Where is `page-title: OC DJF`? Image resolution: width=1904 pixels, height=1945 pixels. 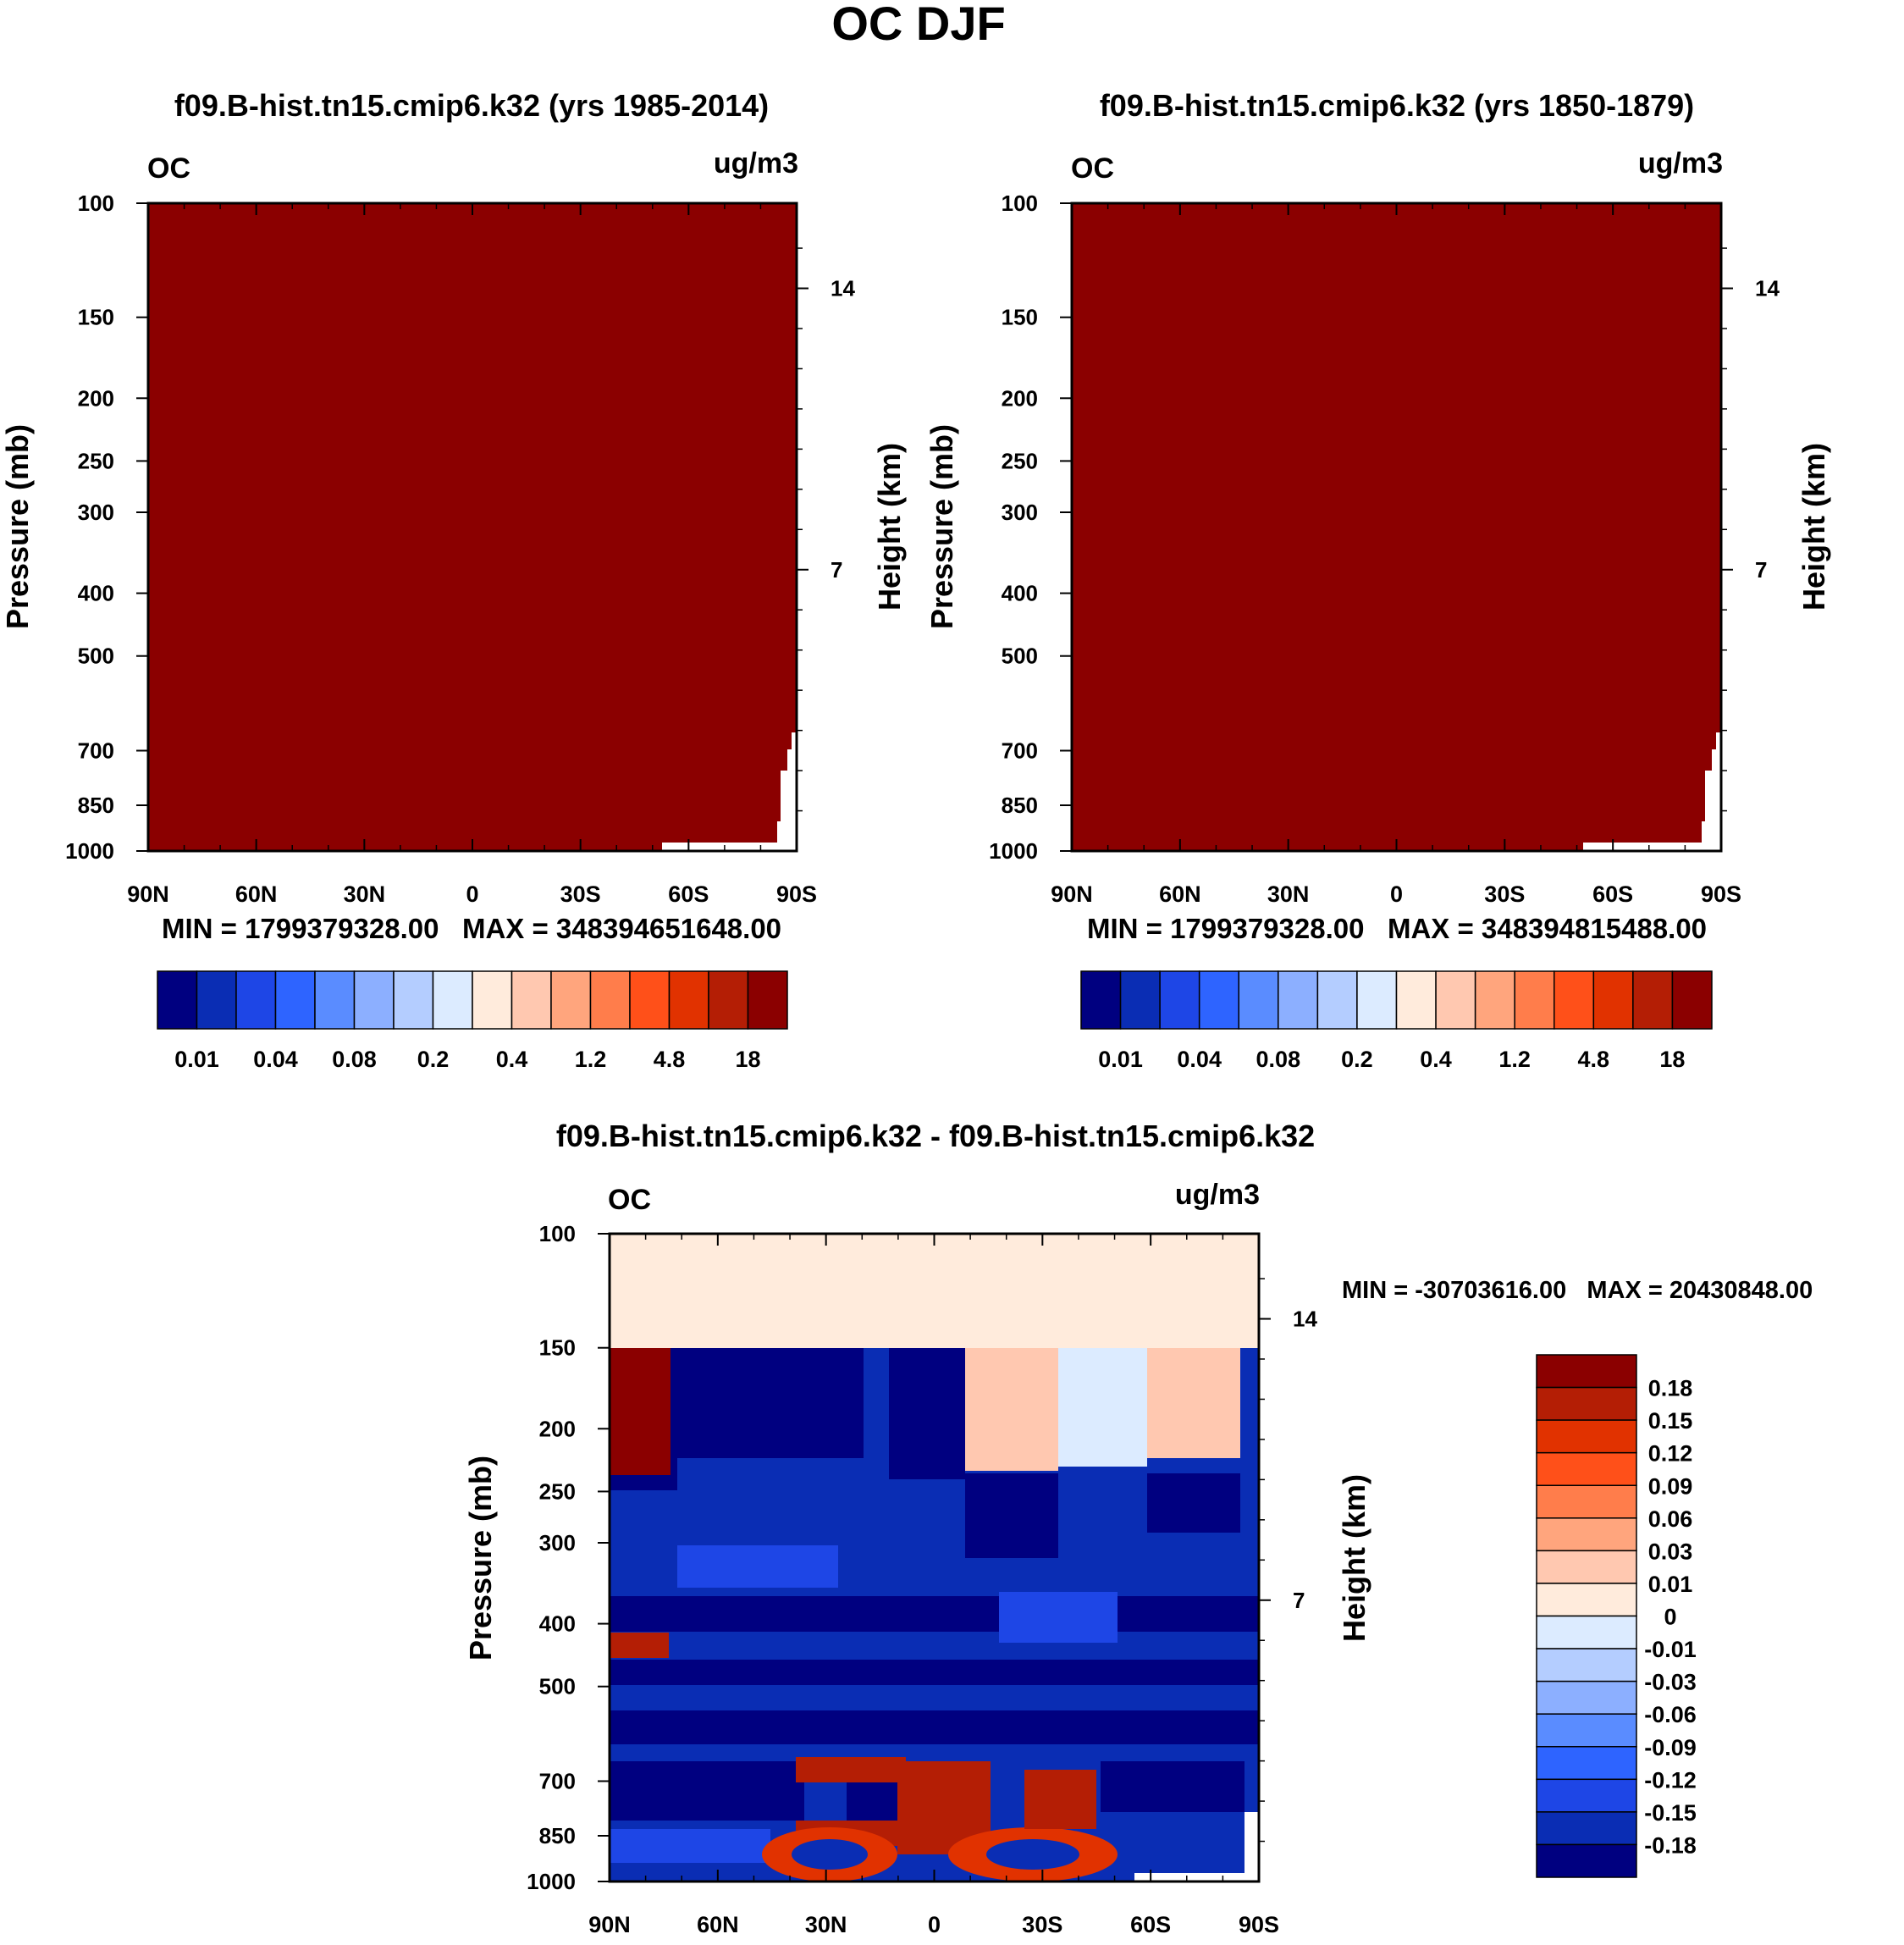 page-title: OC DJF is located at coordinates (918, 25).